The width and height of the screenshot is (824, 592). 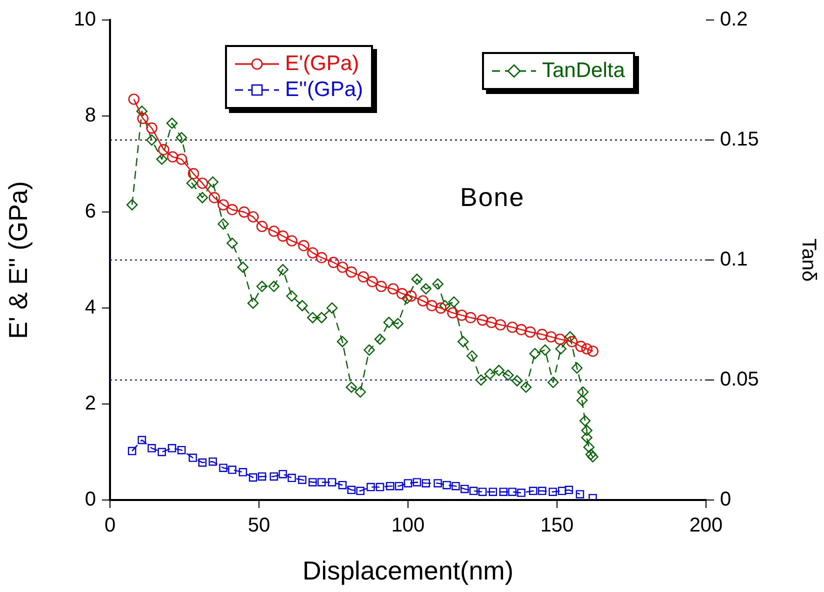 What do you see at coordinates (726, 499) in the screenshot?
I see `y2-tick-label: 0` at bounding box center [726, 499].